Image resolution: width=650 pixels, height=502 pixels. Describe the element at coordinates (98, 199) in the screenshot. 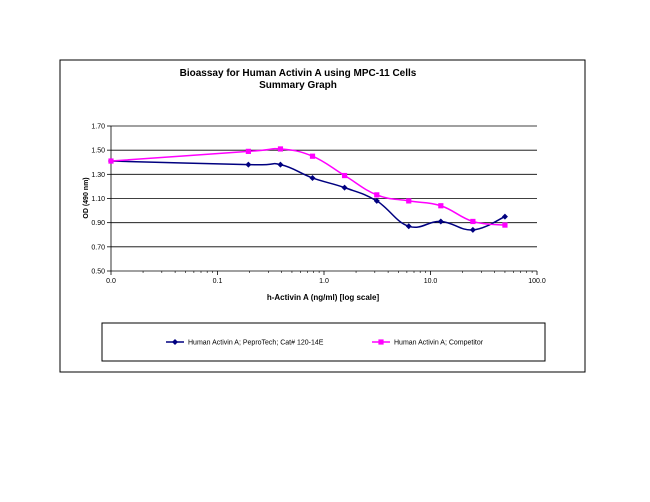

I see `y-tick-label: 1.10` at that location.